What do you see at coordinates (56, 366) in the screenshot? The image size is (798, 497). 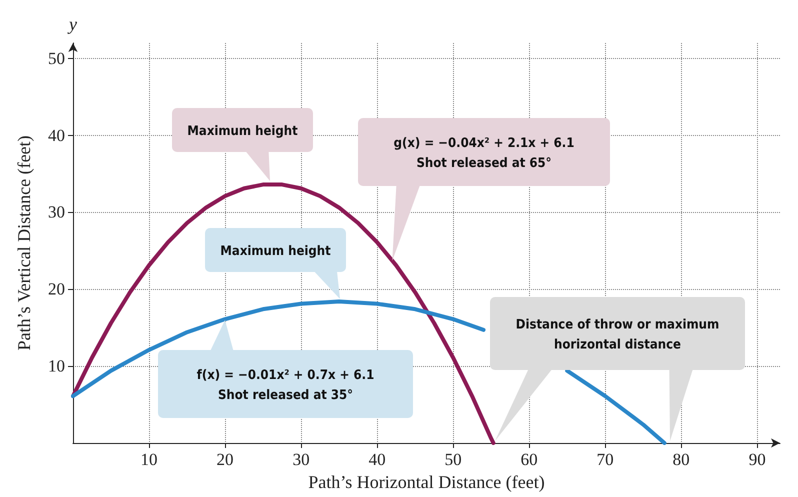 I see `y-tick-label: 10` at bounding box center [56, 366].